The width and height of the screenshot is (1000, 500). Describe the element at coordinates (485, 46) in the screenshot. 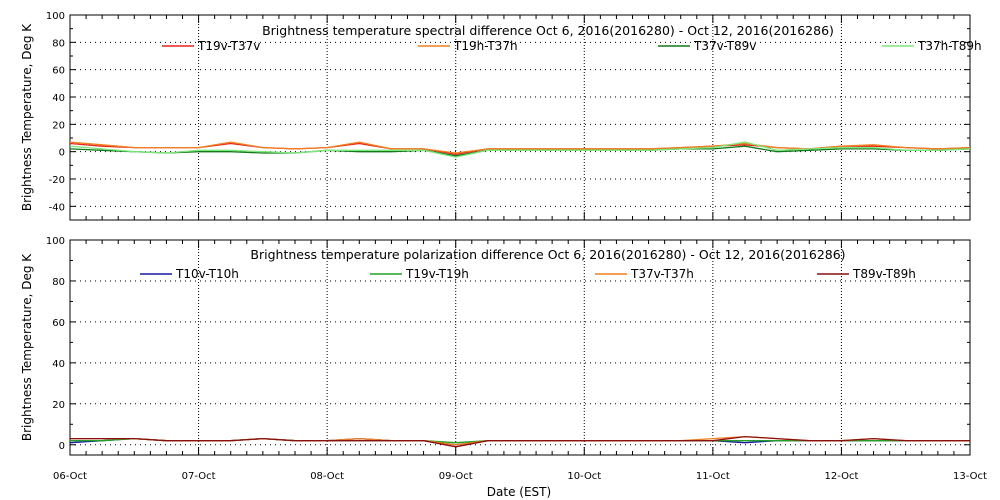

I see `legend-label: T19h-T37h` at that location.